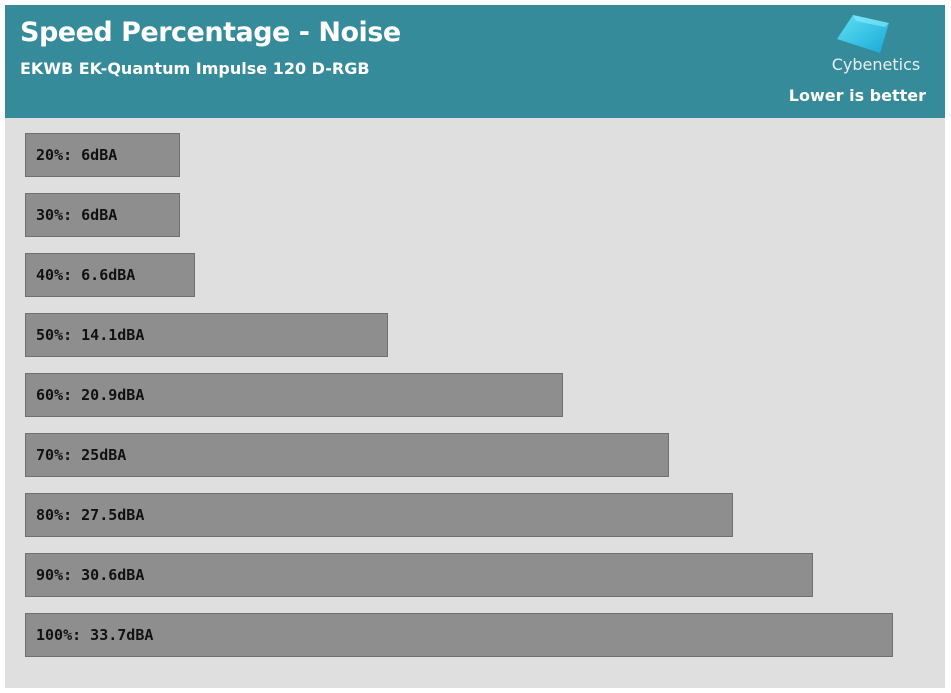 The image size is (951, 693). What do you see at coordinates (86, 275) in the screenshot?
I see `bar-label: 40%: 6.6dBA` at bounding box center [86, 275].